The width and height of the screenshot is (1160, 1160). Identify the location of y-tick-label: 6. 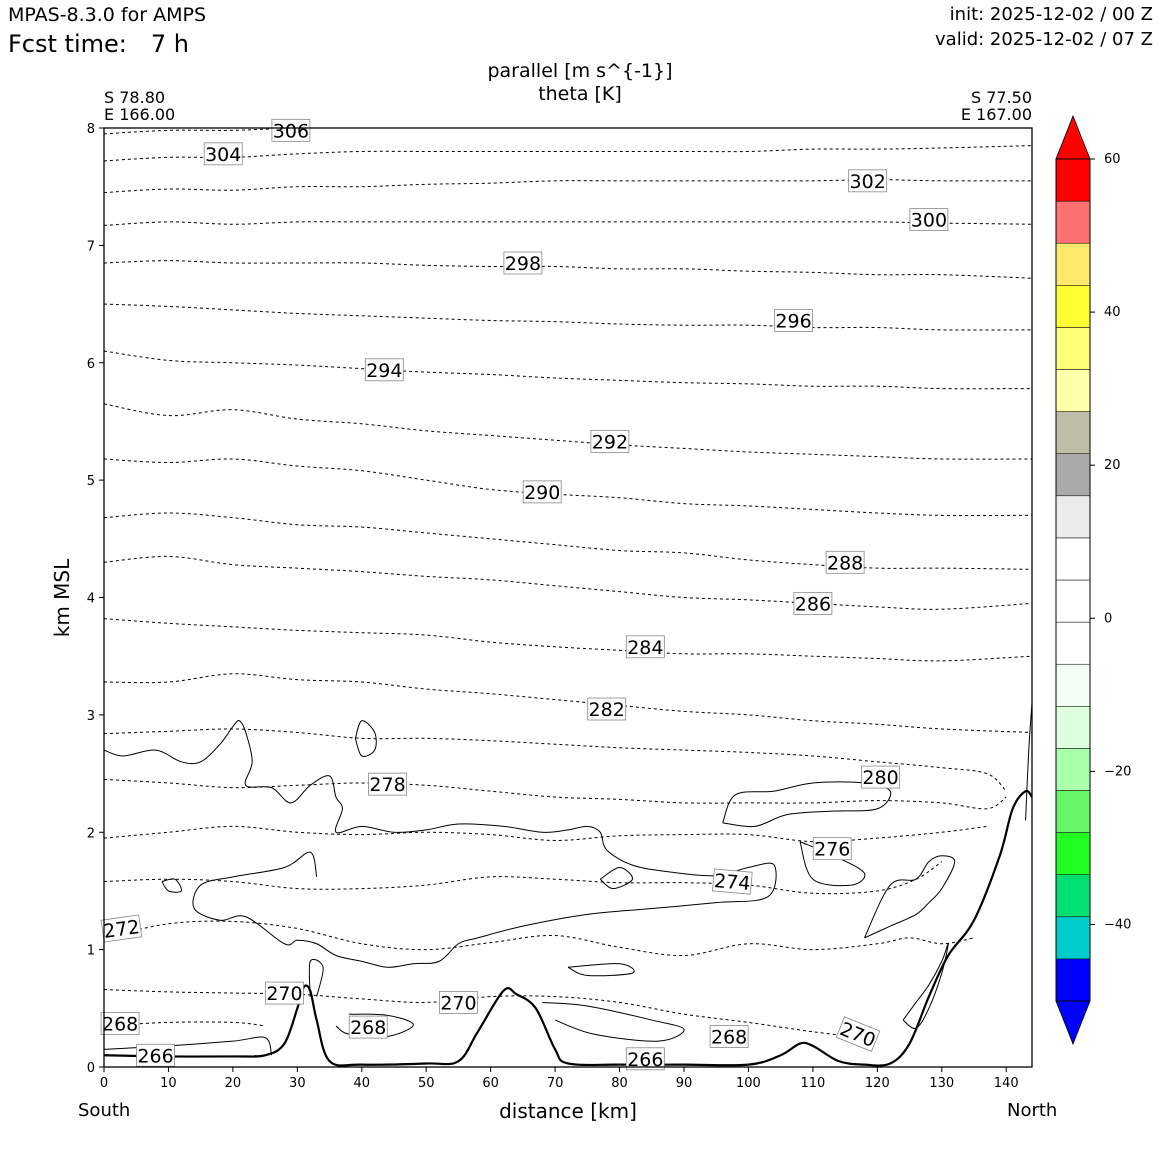
(91, 364).